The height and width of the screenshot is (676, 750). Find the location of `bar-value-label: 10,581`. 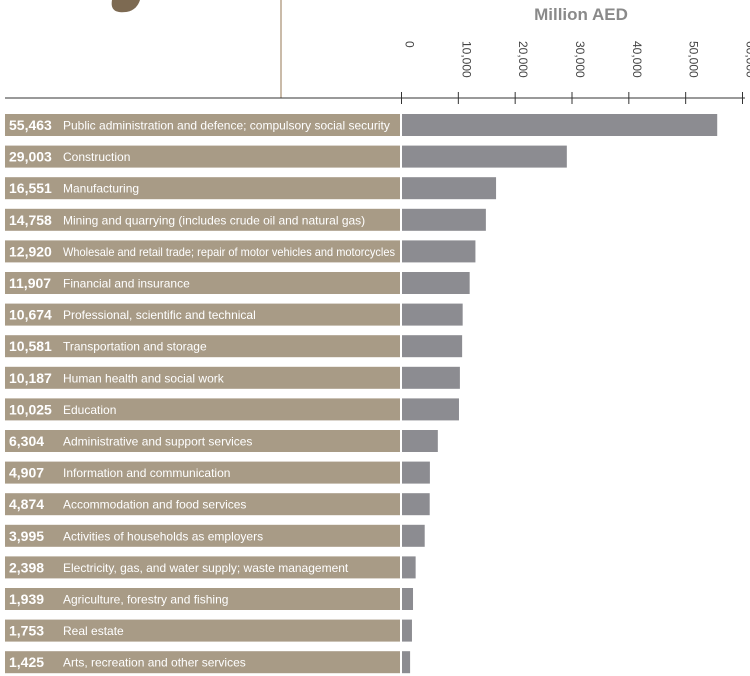

bar-value-label: 10,581 is located at coordinates (30, 346).